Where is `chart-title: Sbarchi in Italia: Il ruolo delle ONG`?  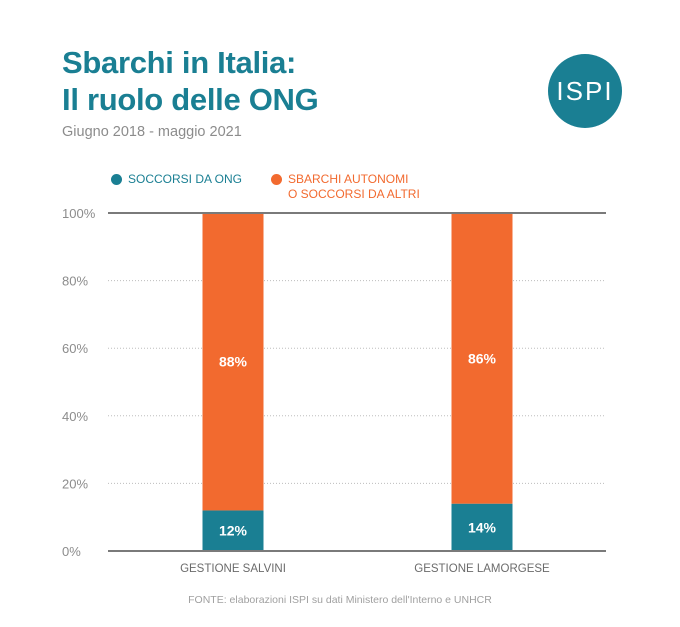
chart-title: Sbarchi in Italia: Il ruolo delle ONG is located at coordinates (190, 81).